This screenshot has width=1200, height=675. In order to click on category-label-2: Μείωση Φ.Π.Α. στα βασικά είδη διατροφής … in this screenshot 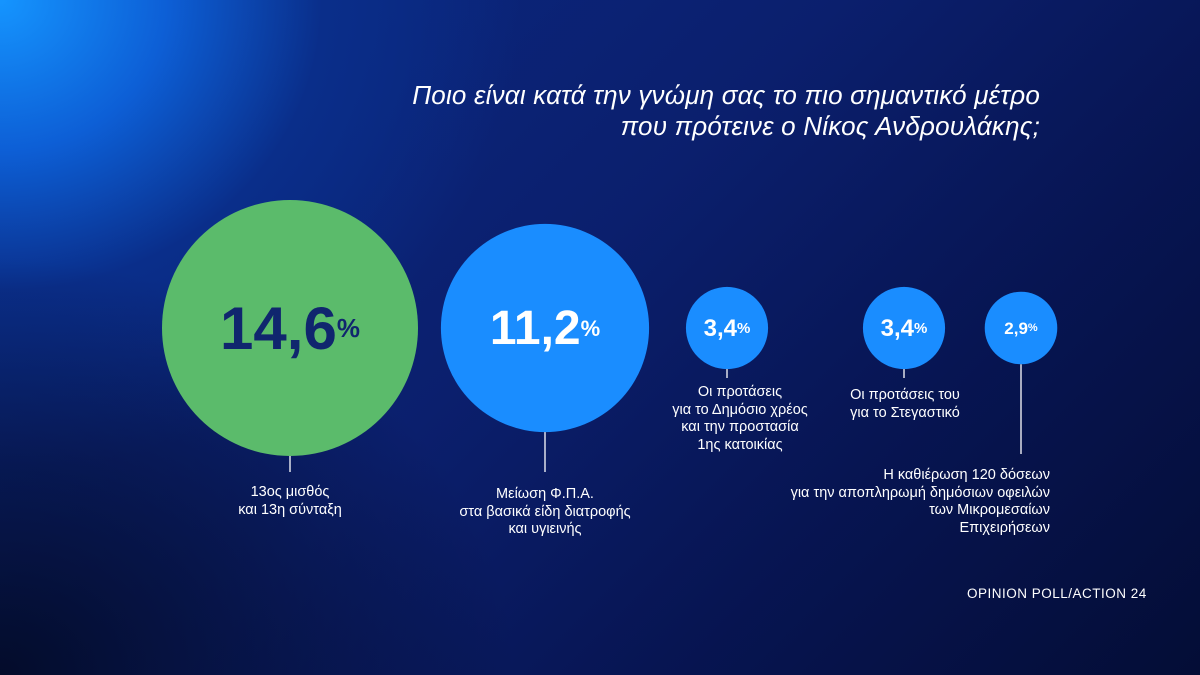, I will do `click(545, 511)`.